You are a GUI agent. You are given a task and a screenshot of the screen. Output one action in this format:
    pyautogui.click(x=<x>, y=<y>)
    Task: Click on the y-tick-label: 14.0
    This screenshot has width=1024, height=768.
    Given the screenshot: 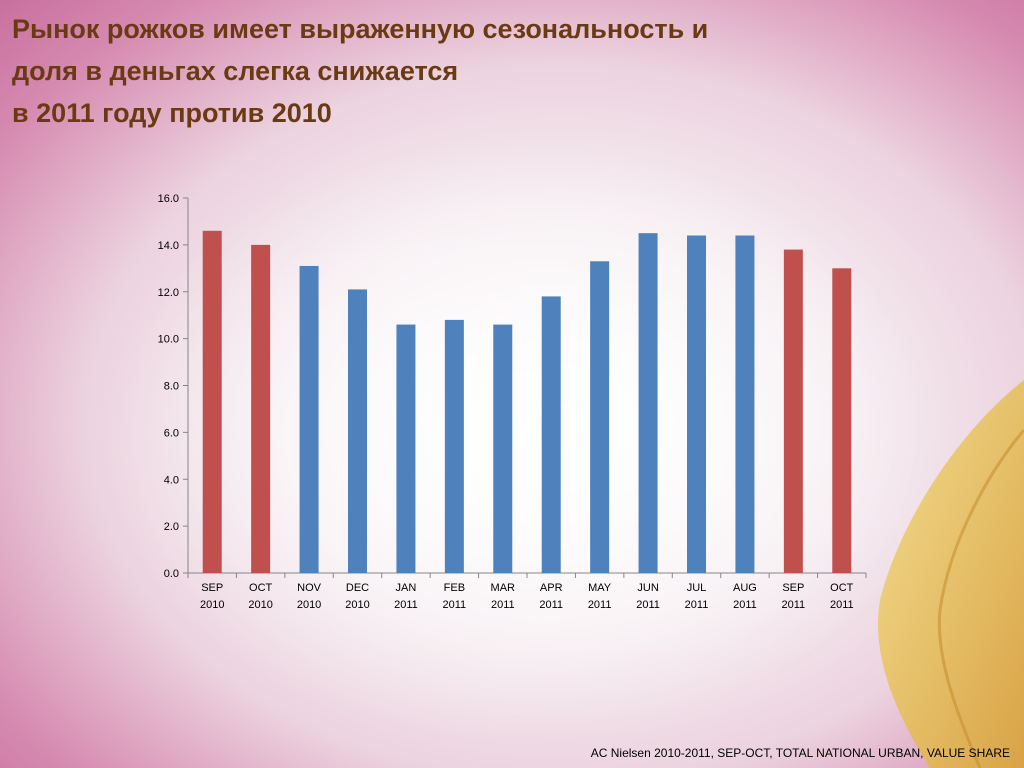 What is the action you would take?
    pyautogui.click(x=168, y=246)
    